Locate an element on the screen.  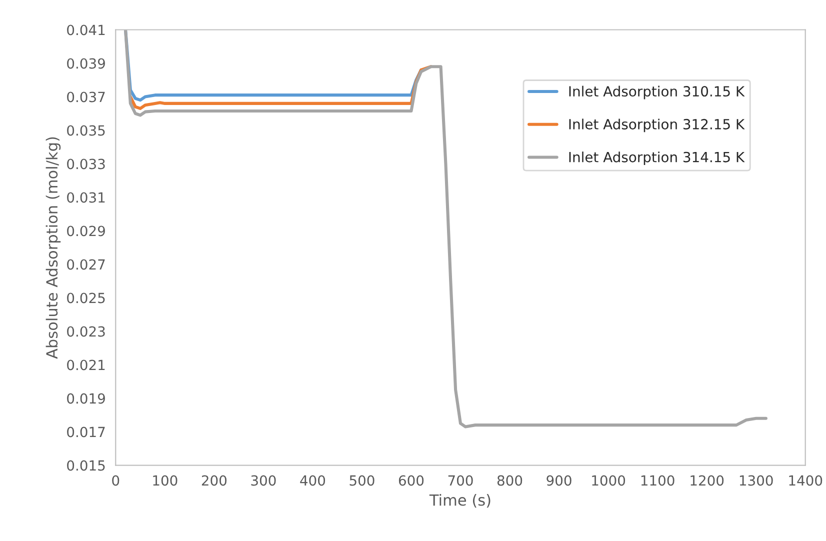
y-tick-label: 0.041 is located at coordinates (86, 30).